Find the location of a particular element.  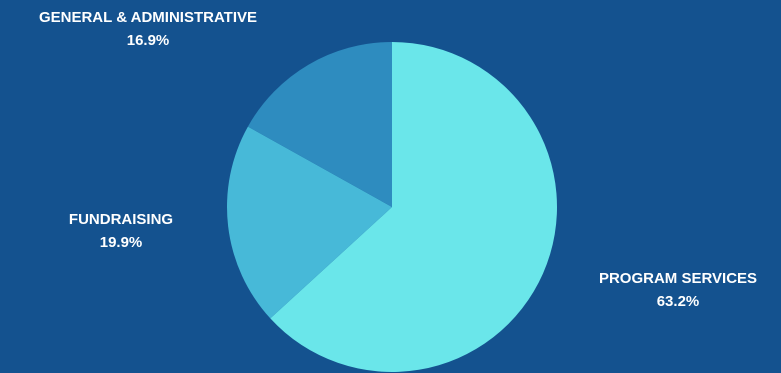

label-name: PROGRAM SERVICES is located at coordinates (678, 278).